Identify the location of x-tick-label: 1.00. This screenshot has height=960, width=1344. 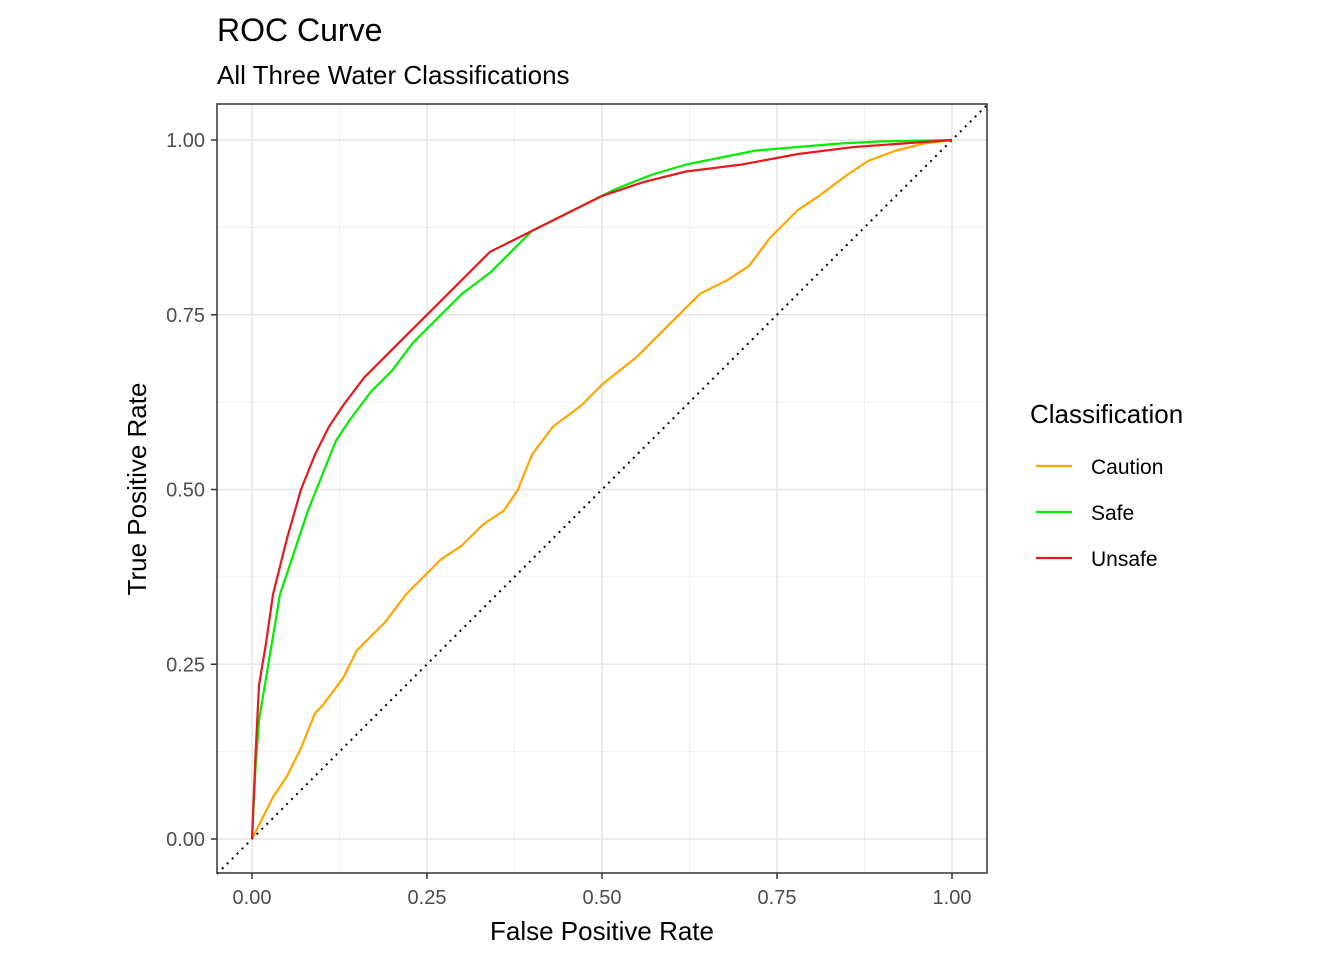
(952, 898).